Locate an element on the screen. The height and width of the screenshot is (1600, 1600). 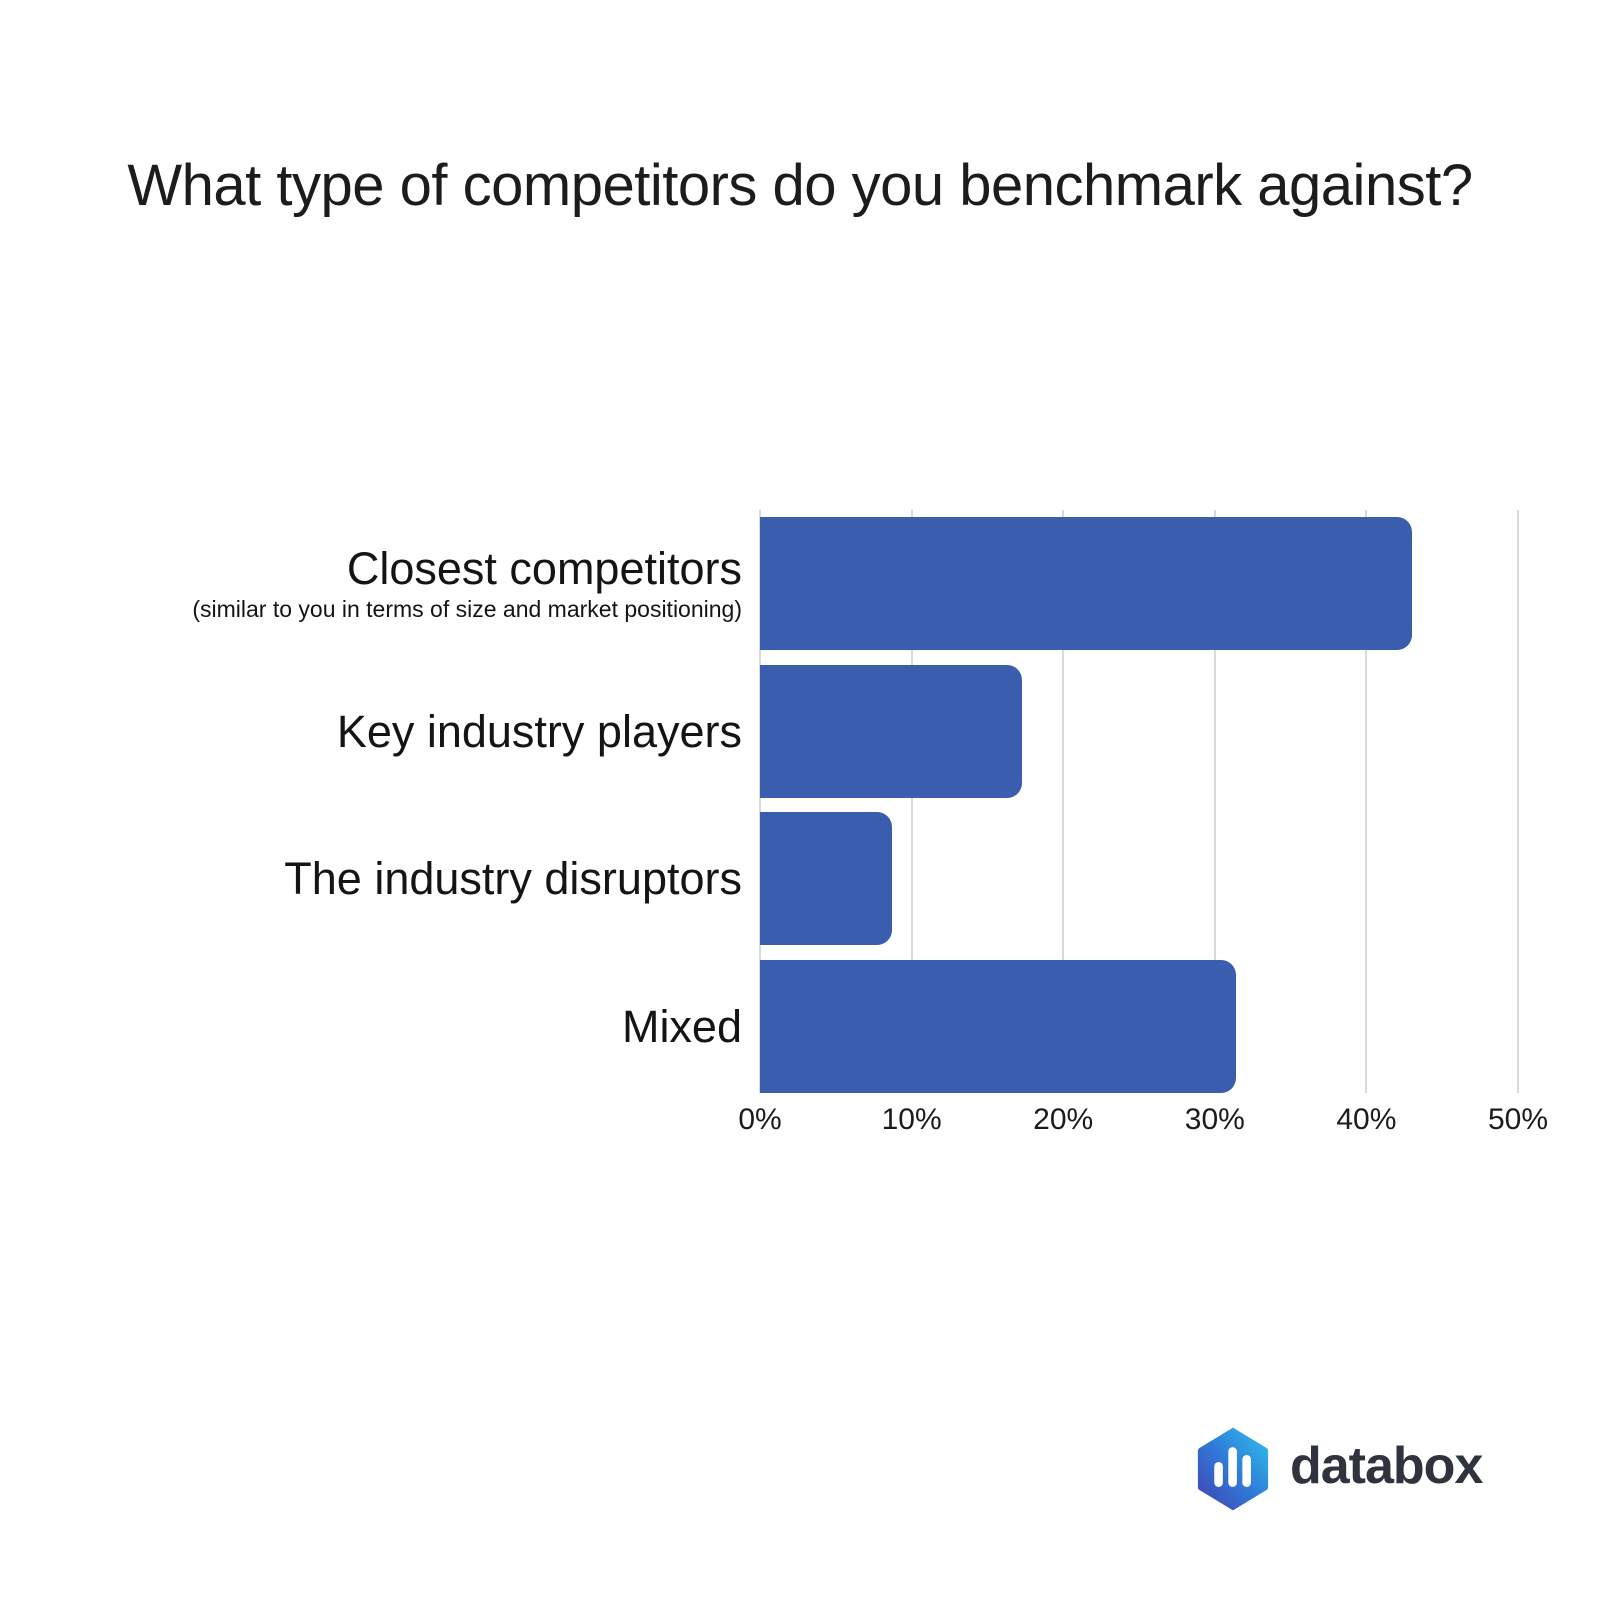
x-tick-50: 50% is located at coordinates (1518, 1119).